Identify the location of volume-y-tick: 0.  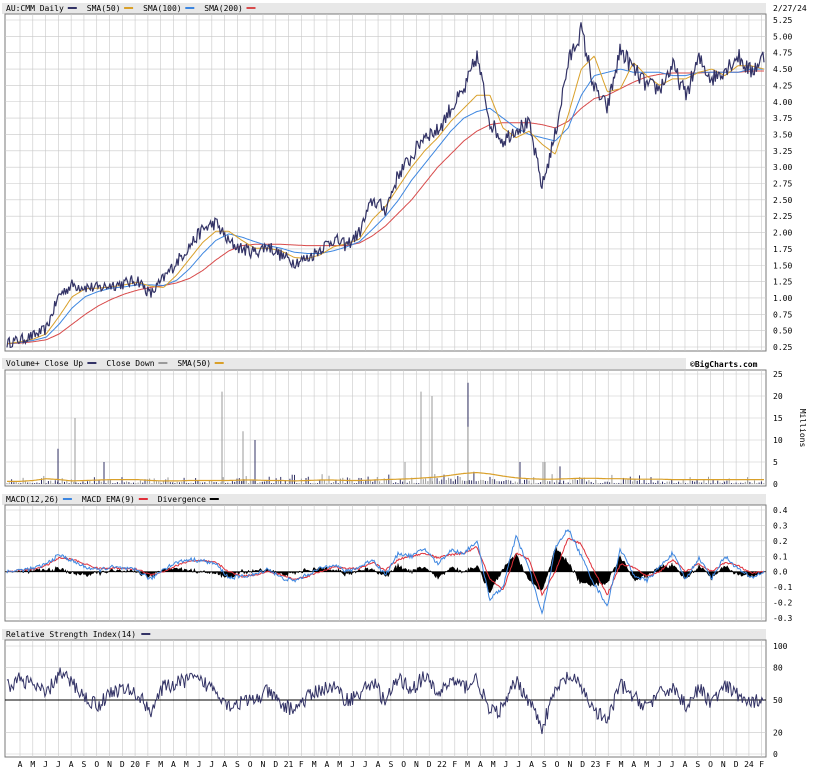
(775, 484).